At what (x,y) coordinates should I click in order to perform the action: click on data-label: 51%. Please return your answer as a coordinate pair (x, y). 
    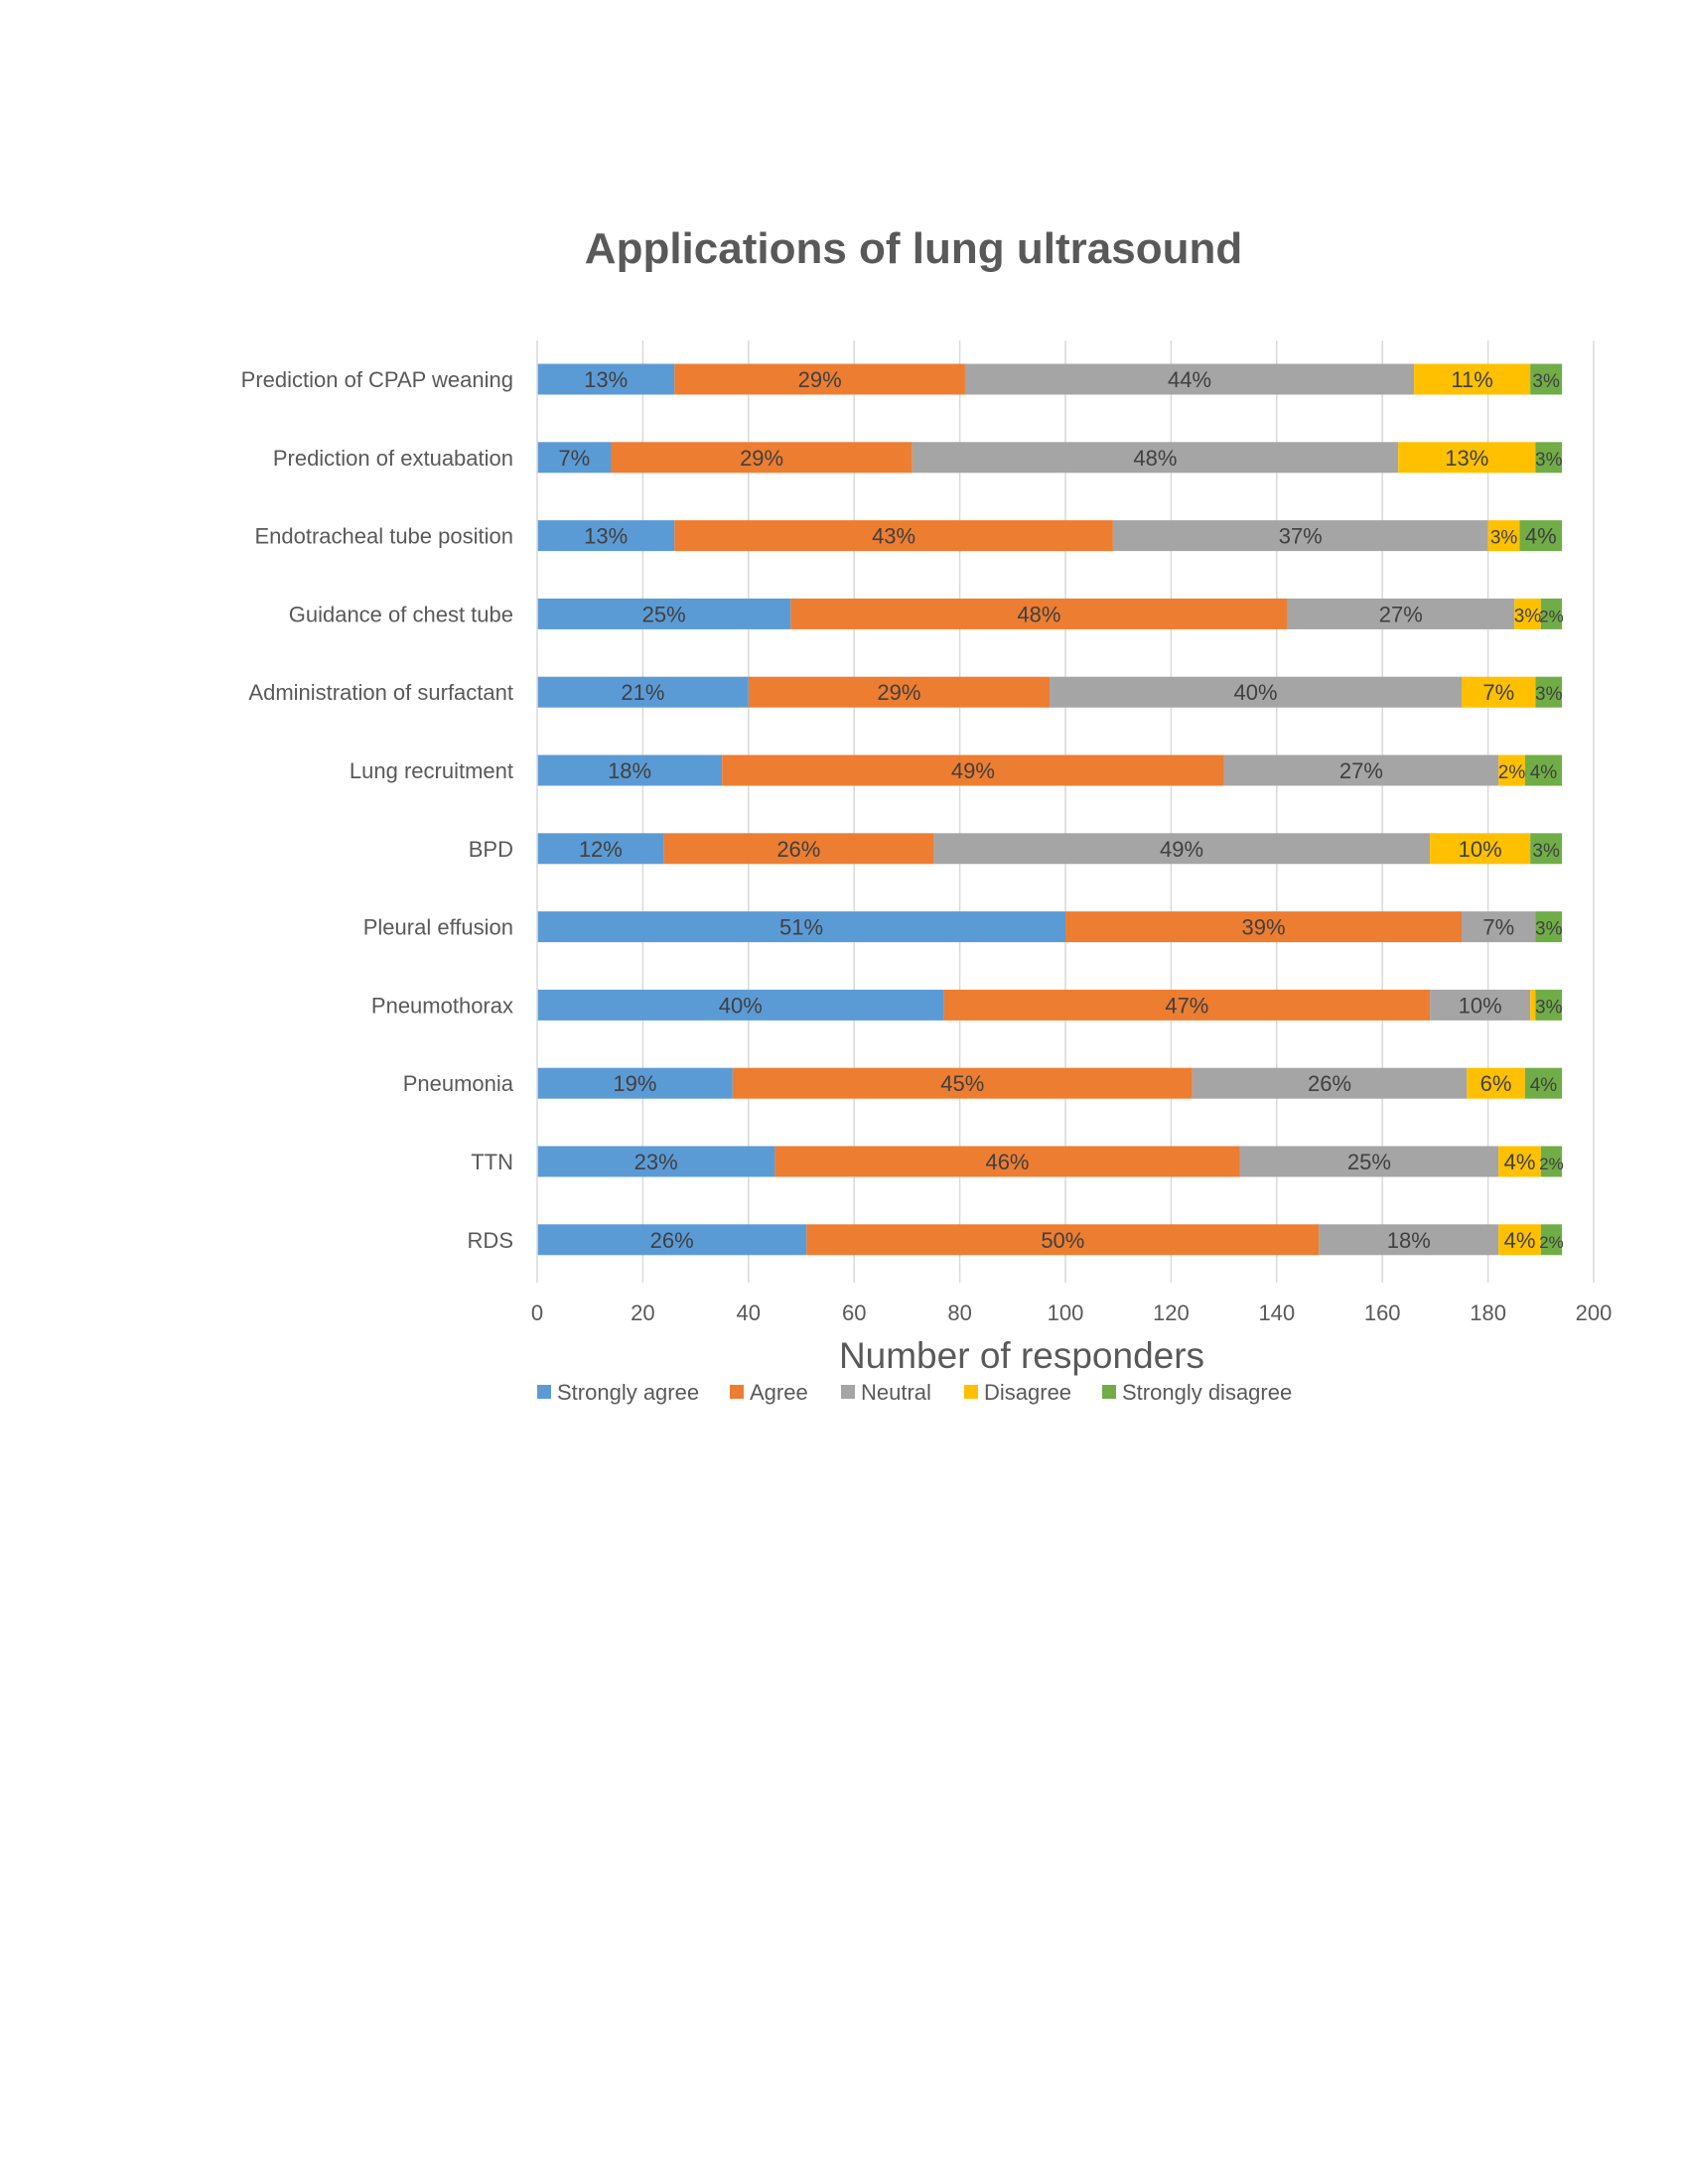
    Looking at the image, I should click on (801, 927).